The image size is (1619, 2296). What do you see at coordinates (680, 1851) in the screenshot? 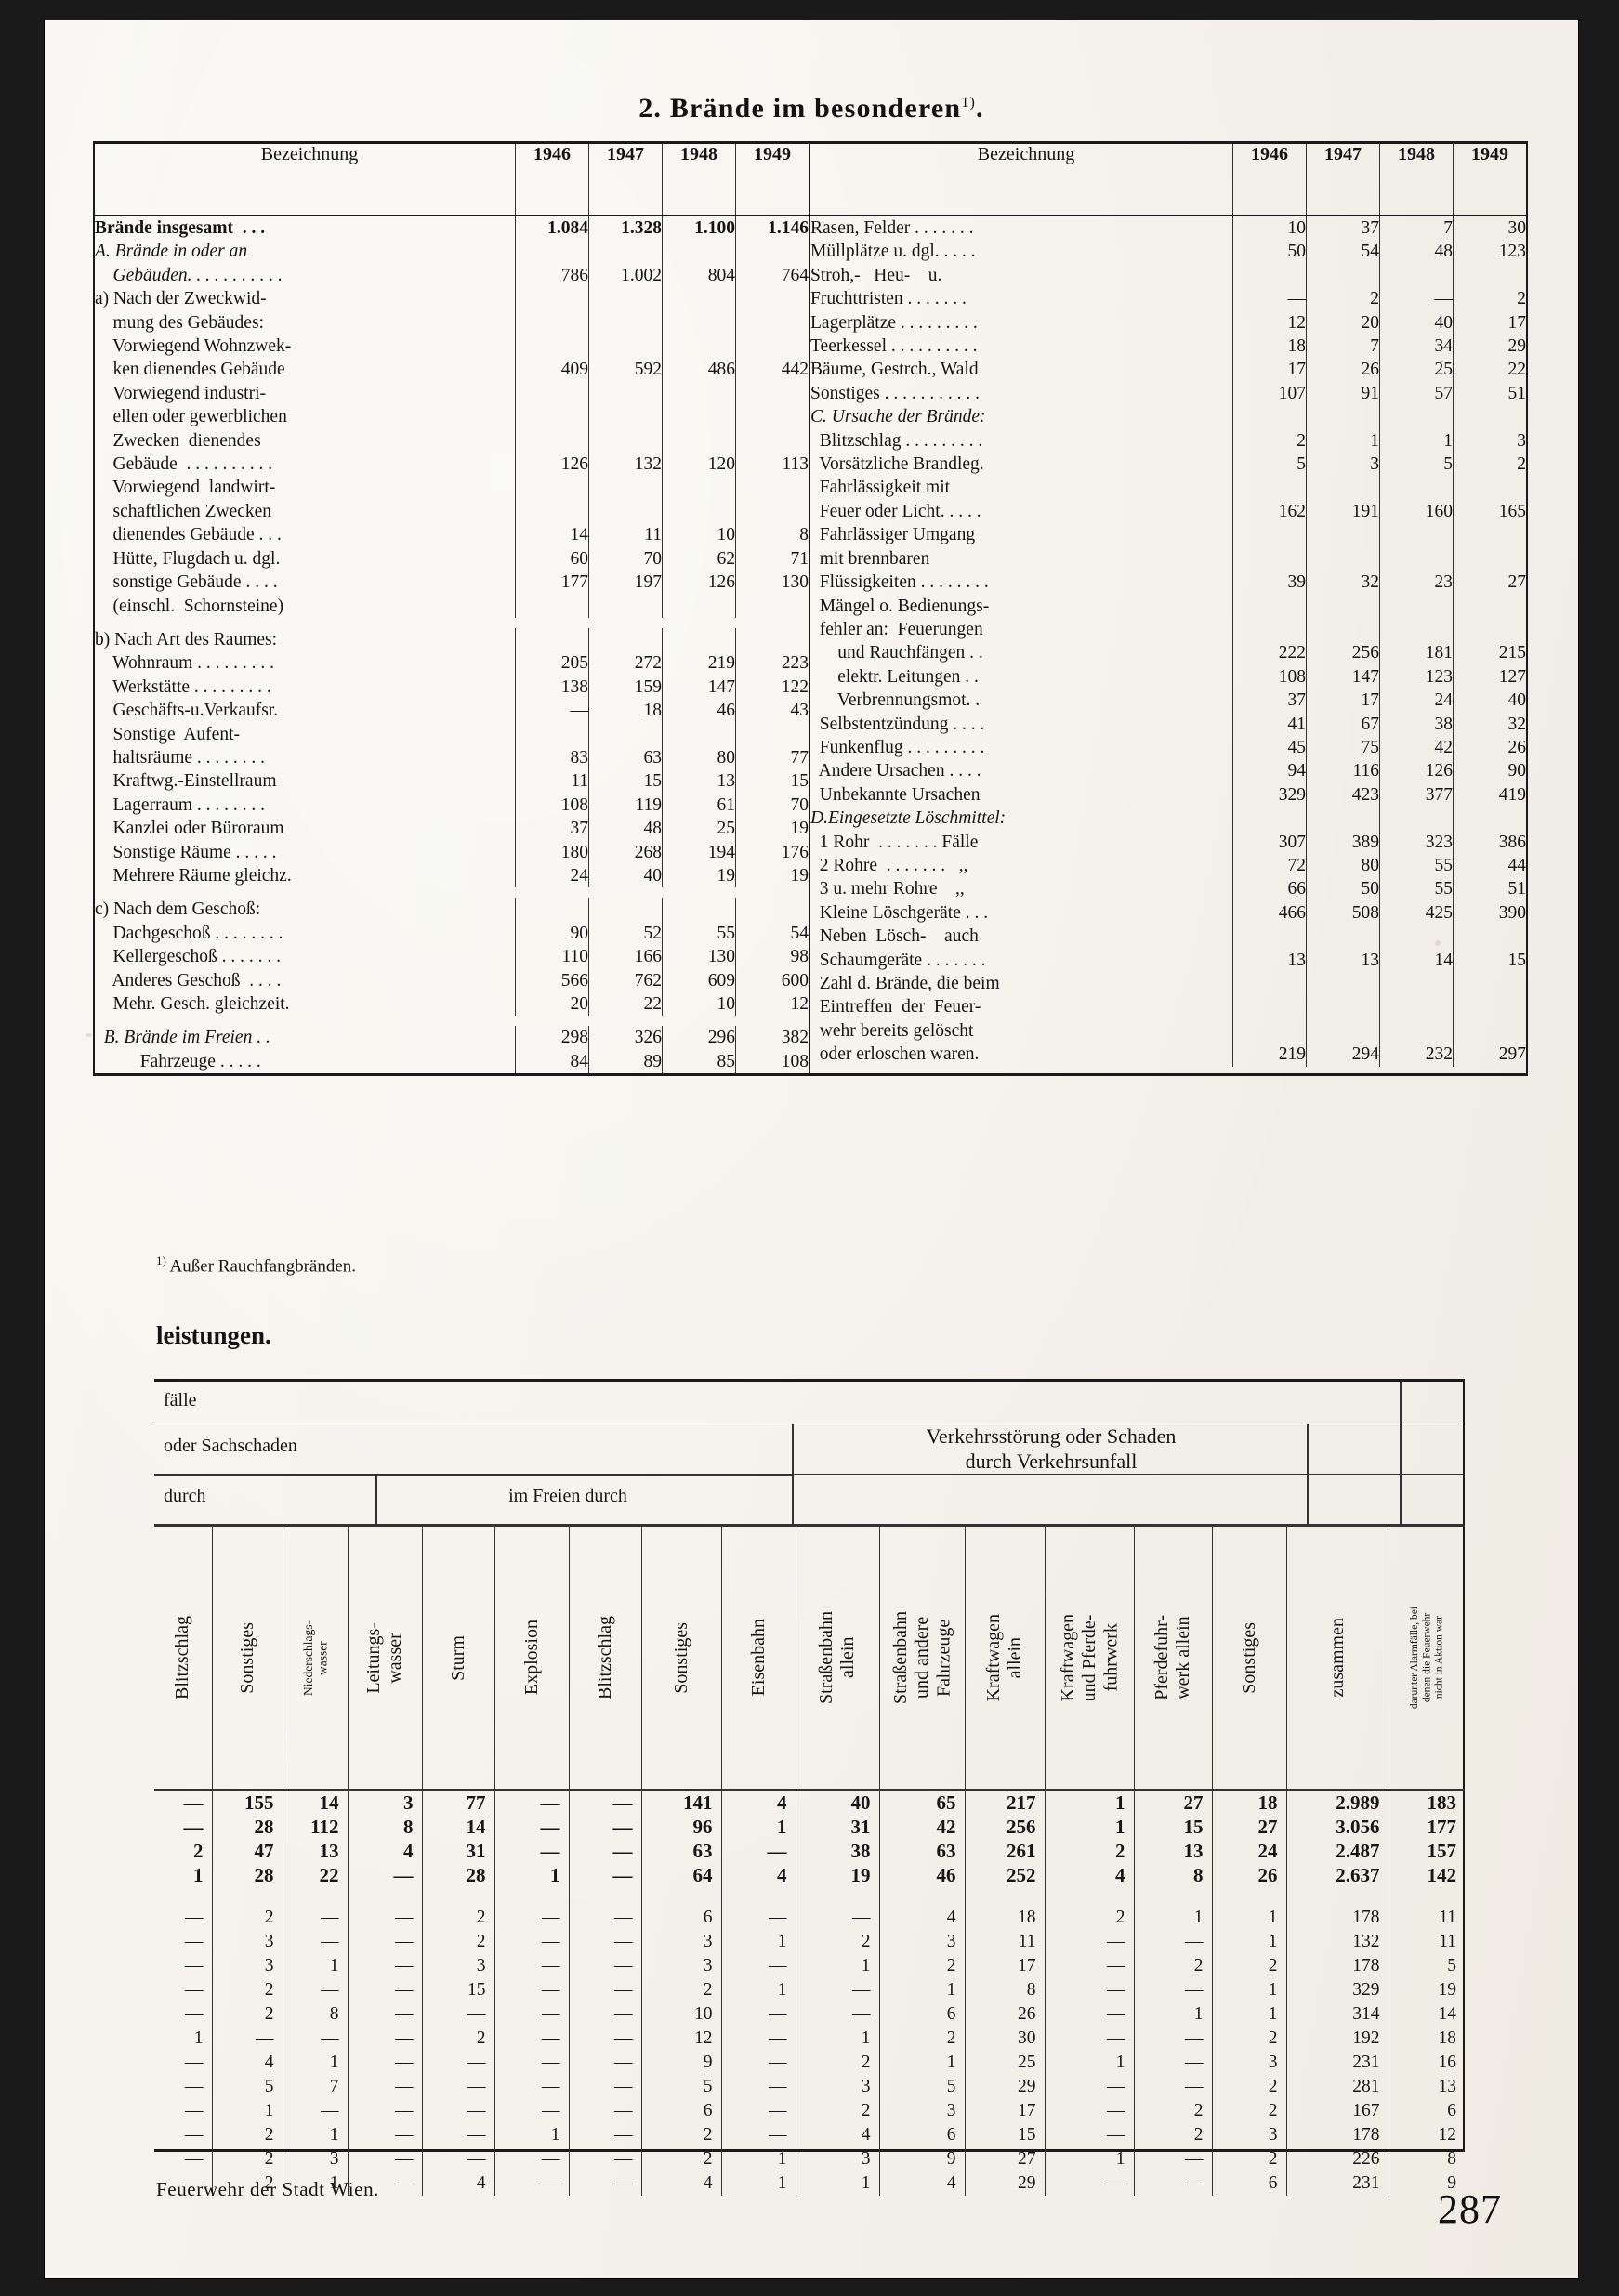
I see `data-cell: 63` at bounding box center [680, 1851].